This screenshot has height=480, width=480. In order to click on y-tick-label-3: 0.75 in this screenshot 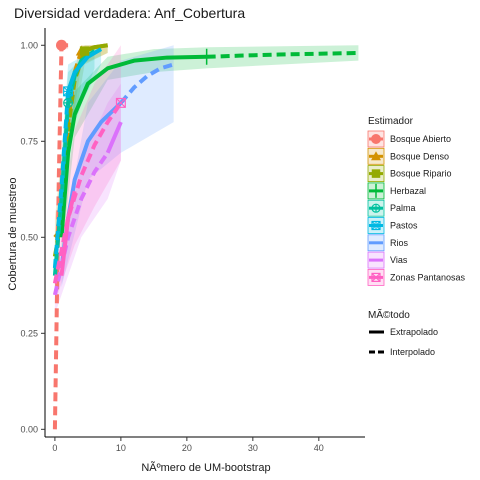, I will do `click(29, 141)`.